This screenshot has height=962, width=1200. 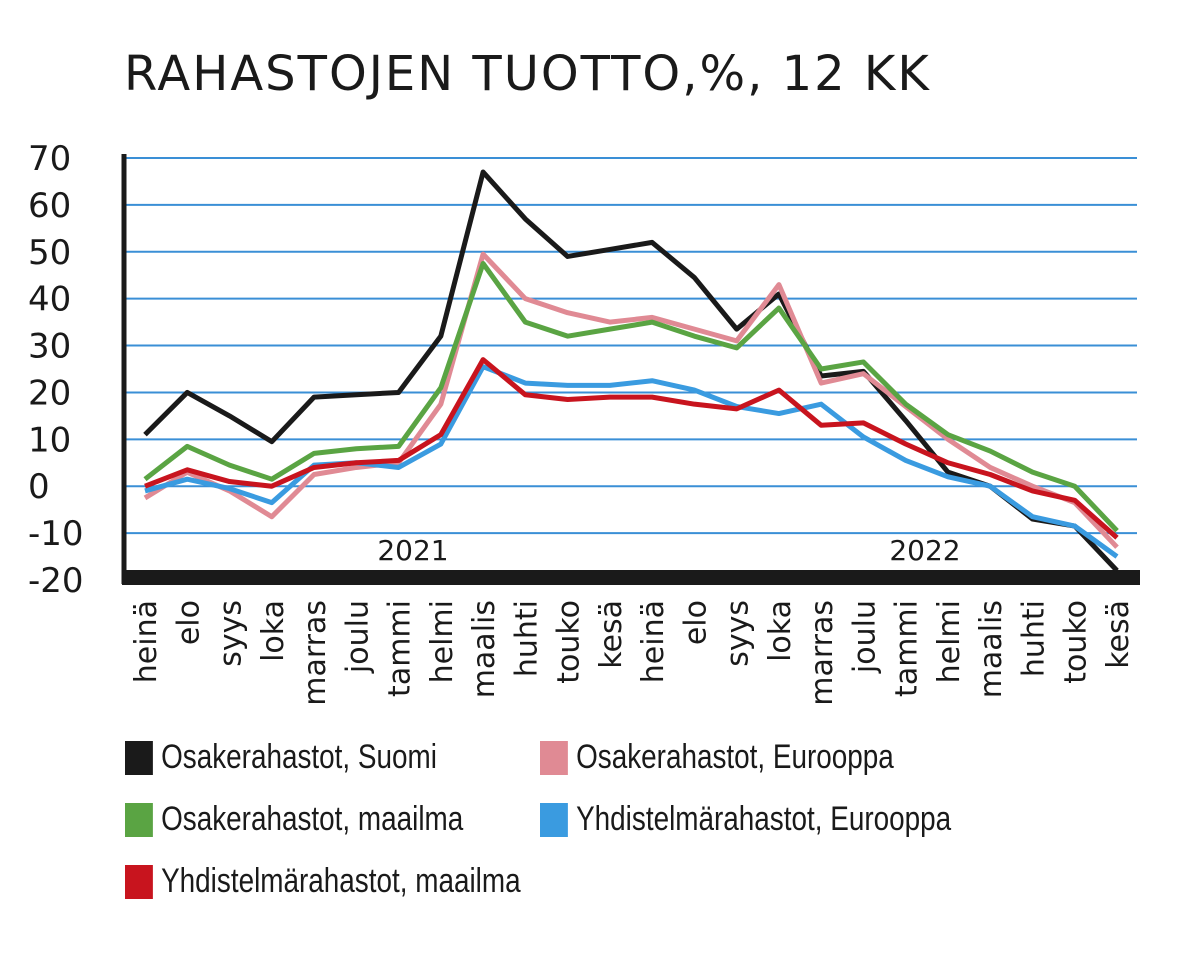 I want to click on legend-item: Yhdistelmärahastot, maailma, so click(x=323, y=881).